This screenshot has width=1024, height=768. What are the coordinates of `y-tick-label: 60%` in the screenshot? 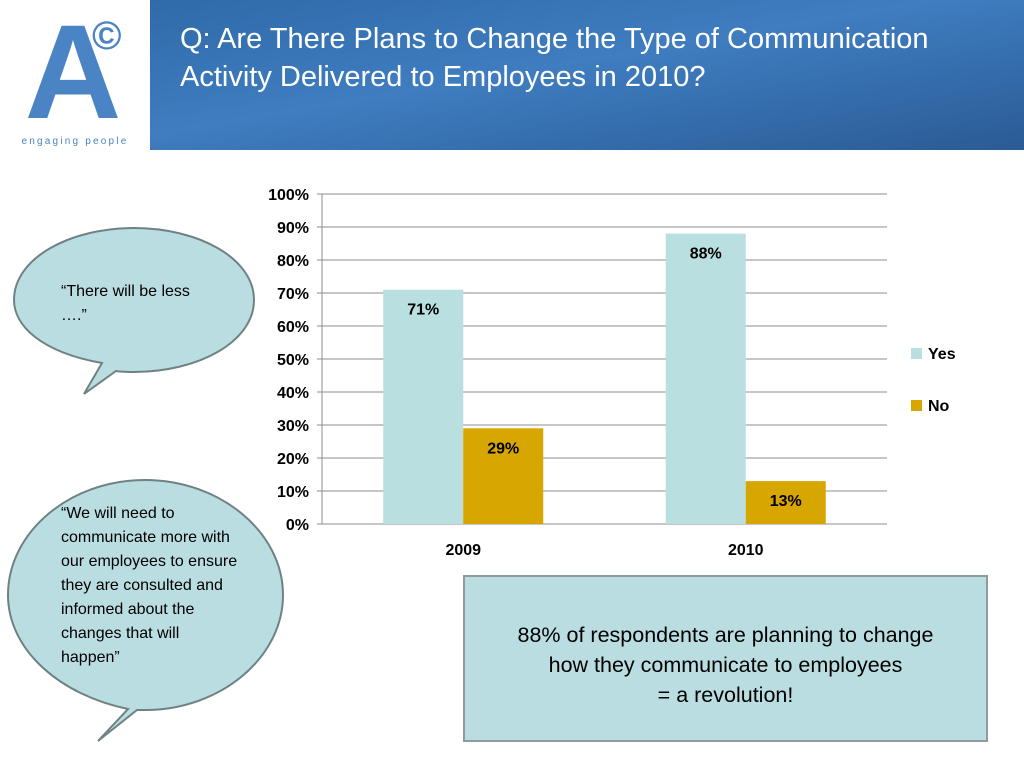 It's located at (293, 327).